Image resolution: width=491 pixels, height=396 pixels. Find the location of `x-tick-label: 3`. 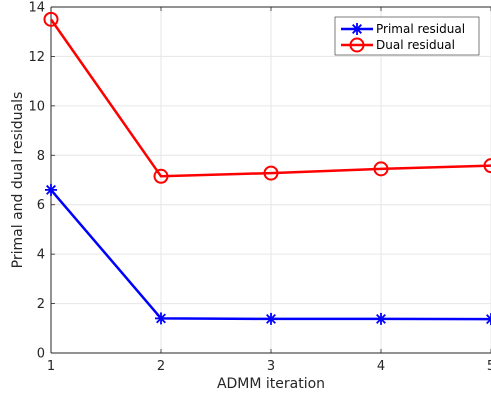

x-tick-label: 3 is located at coordinates (271, 366).